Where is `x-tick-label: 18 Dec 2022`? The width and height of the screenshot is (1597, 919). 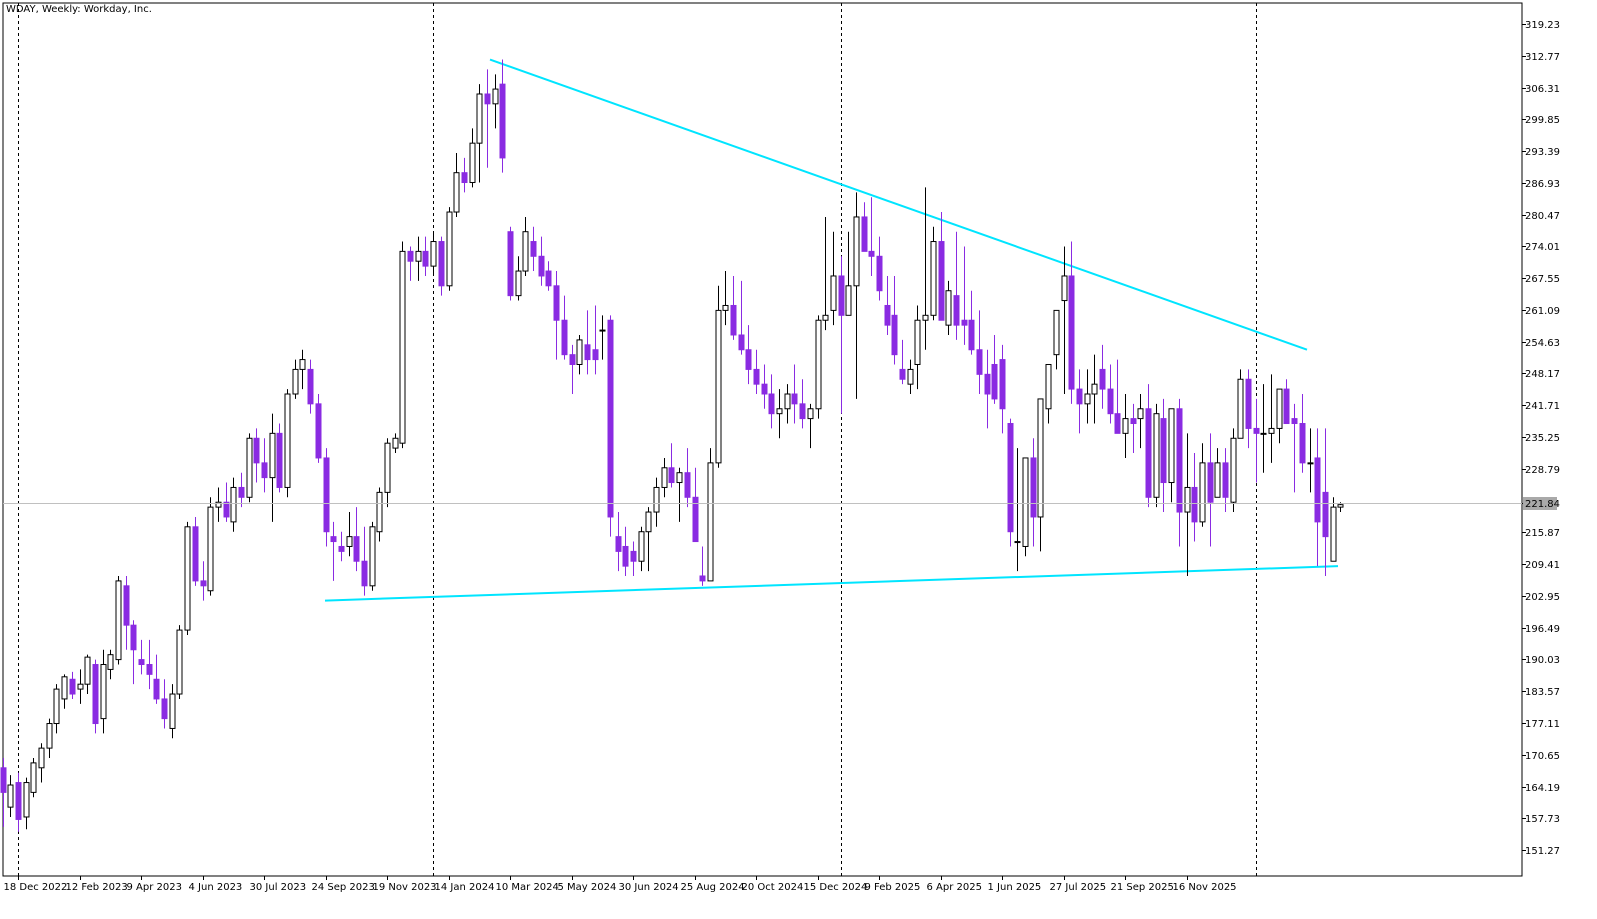
x-tick-label: 18 Dec 2022 is located at coordinates (36, 887).